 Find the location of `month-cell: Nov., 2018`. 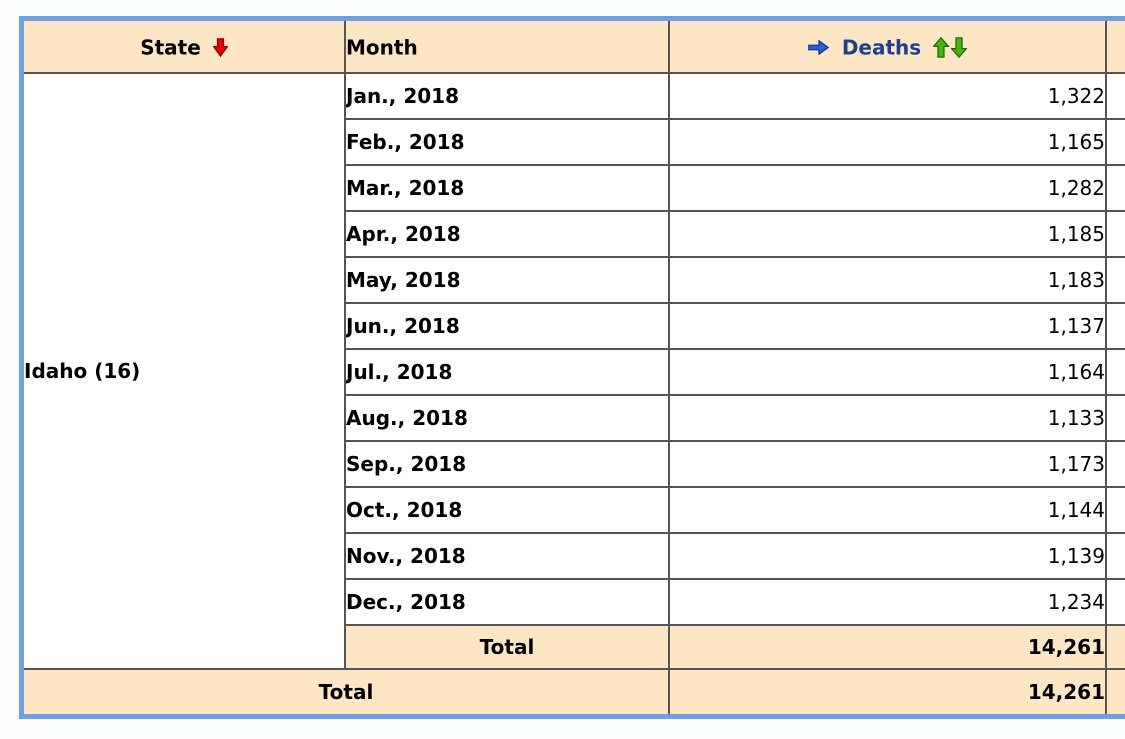

month-cell: Nov., 2018 is located at coordinates (507, 556).